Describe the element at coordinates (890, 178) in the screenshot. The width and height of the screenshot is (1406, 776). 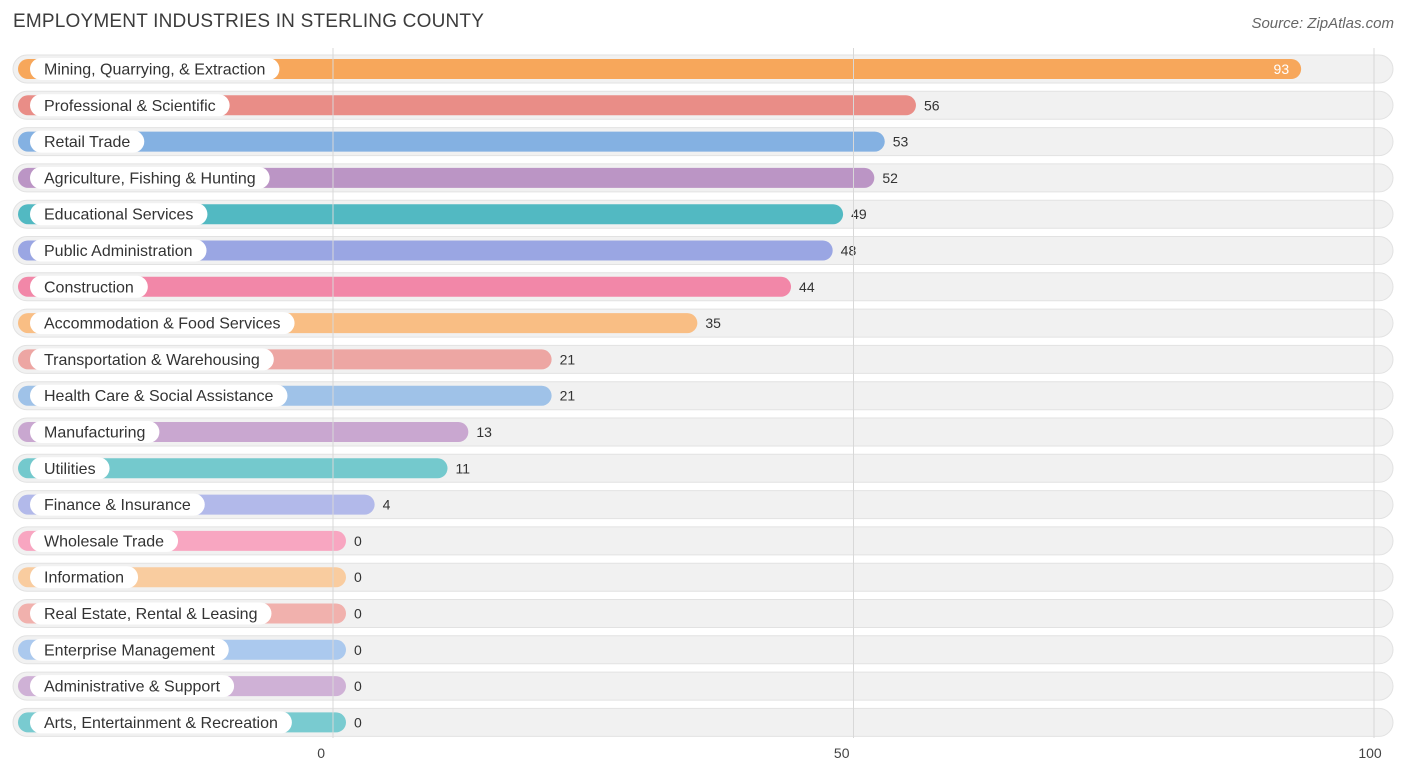
I see `value-label: 52` at that location.